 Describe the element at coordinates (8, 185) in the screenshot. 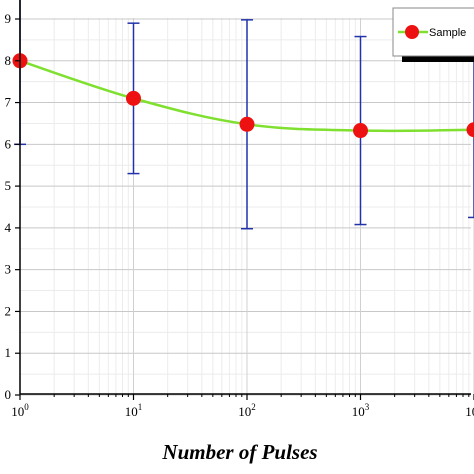

I see `y-tick-label: 5` at that location.